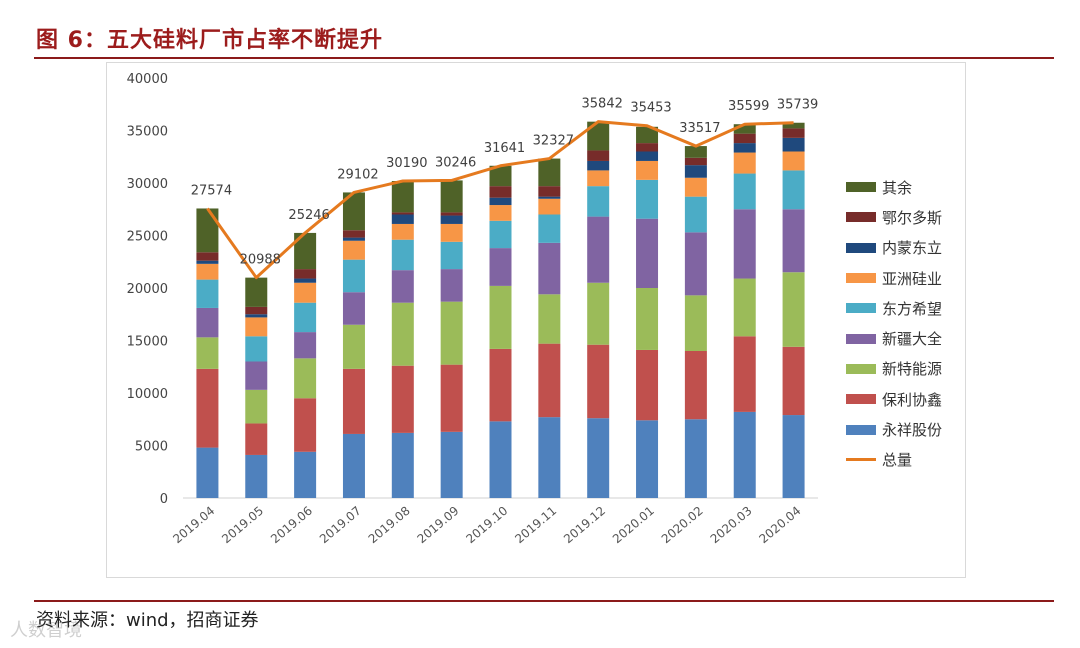  What do you see at coordinates (147, 237) in the screenshot?
I see `y-tick-label: 25000` at bounding box center [147, 237].